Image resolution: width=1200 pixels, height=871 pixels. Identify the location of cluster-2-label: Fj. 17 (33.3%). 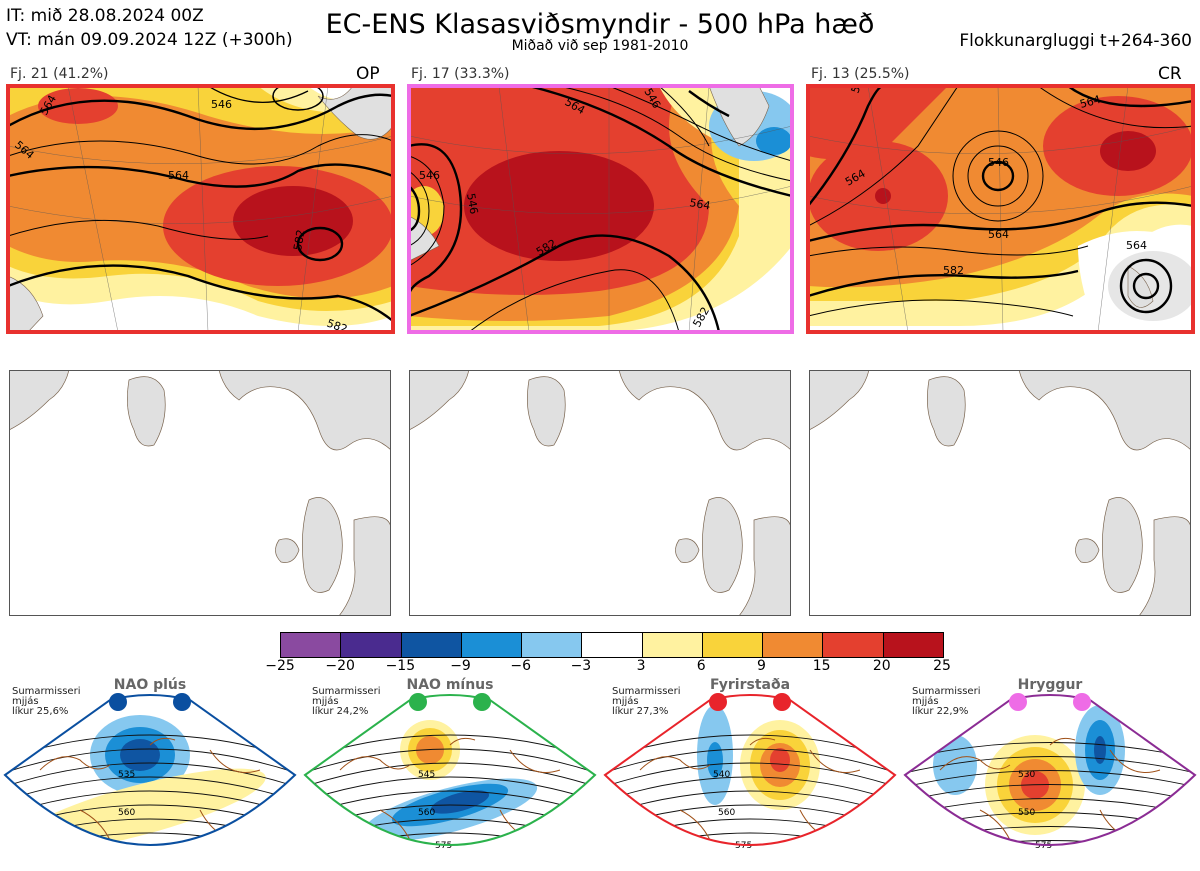
(460, 74).